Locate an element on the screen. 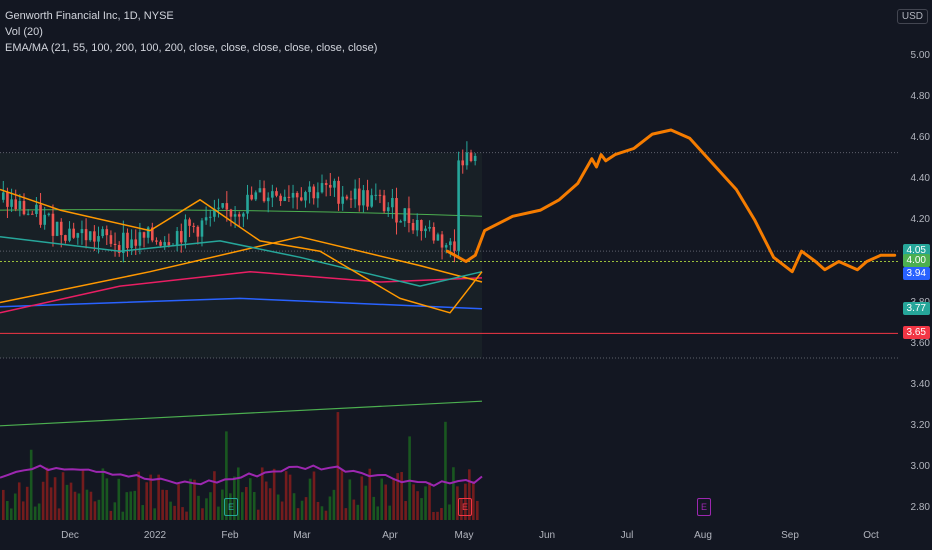  x-tick-label: Jun is located at coordinates (547, 535).